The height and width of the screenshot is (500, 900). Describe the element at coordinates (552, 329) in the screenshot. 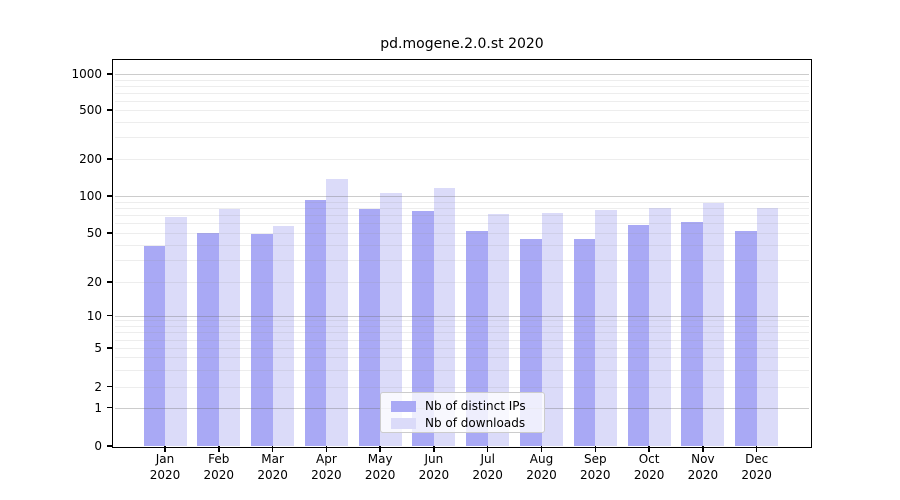

I see `bar-downloads-aug` at that location.